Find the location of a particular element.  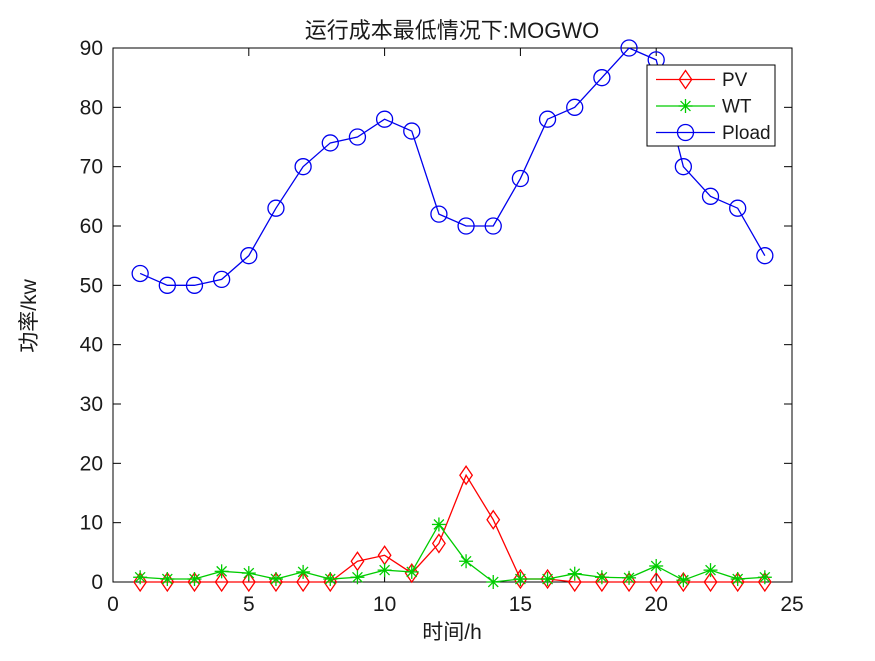

chart-title: 运行成本最低情况下:MOGWO is located at coordinates (452, 30).